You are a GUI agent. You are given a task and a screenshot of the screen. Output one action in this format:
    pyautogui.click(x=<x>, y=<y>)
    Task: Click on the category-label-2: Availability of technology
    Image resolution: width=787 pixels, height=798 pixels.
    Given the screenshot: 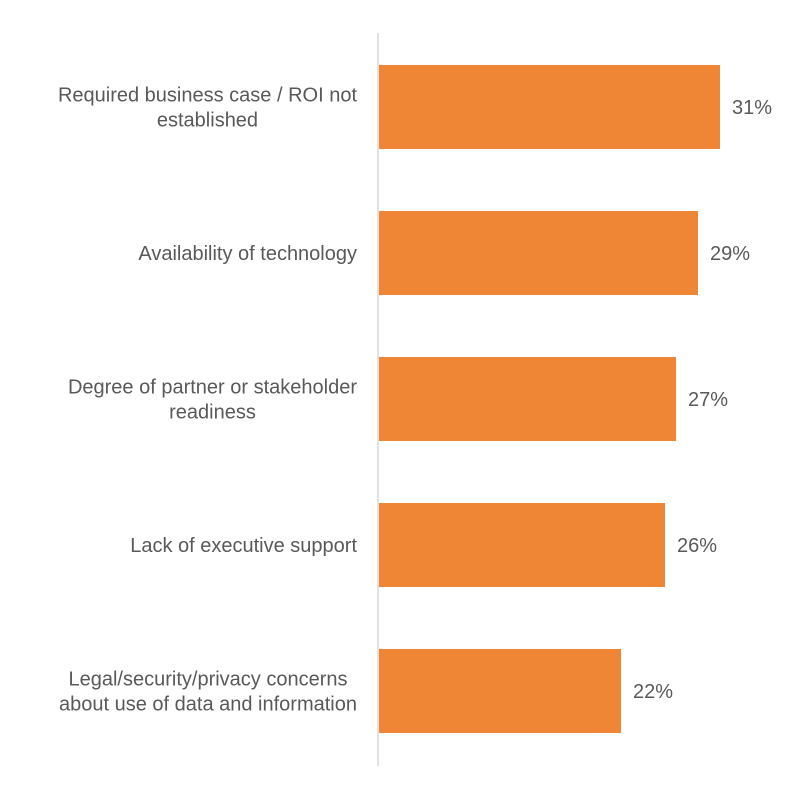 What is the action you would take?
    pyautogui.click(x=247, y=254)
    